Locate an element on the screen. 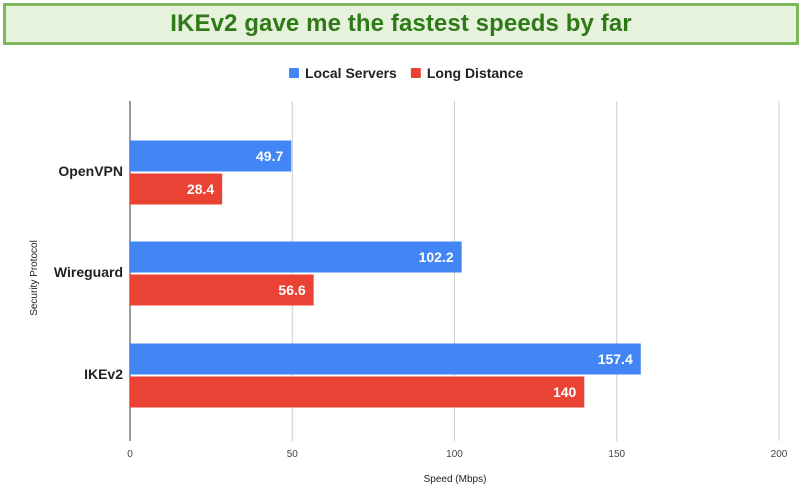 The height and width of the screenshot is (493, 806). x-axis-label: Speed (Mbps) is located at coordinates (455, 479).